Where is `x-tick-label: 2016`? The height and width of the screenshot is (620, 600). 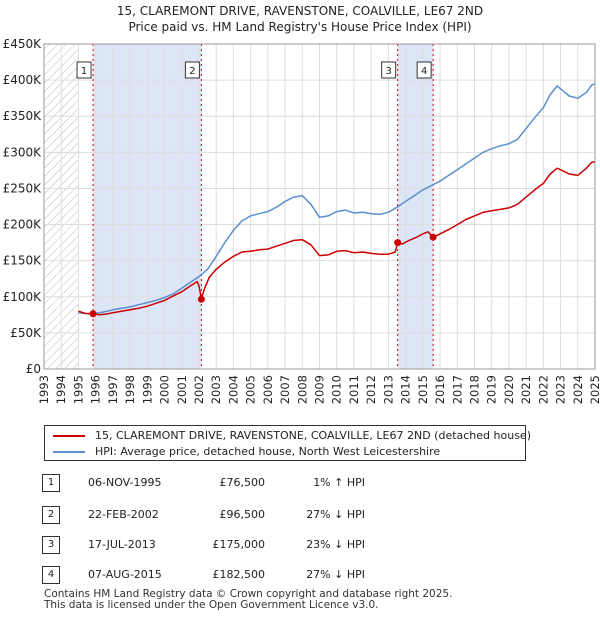 x-tick-label: 2016 is located at coordinates (440, 389).